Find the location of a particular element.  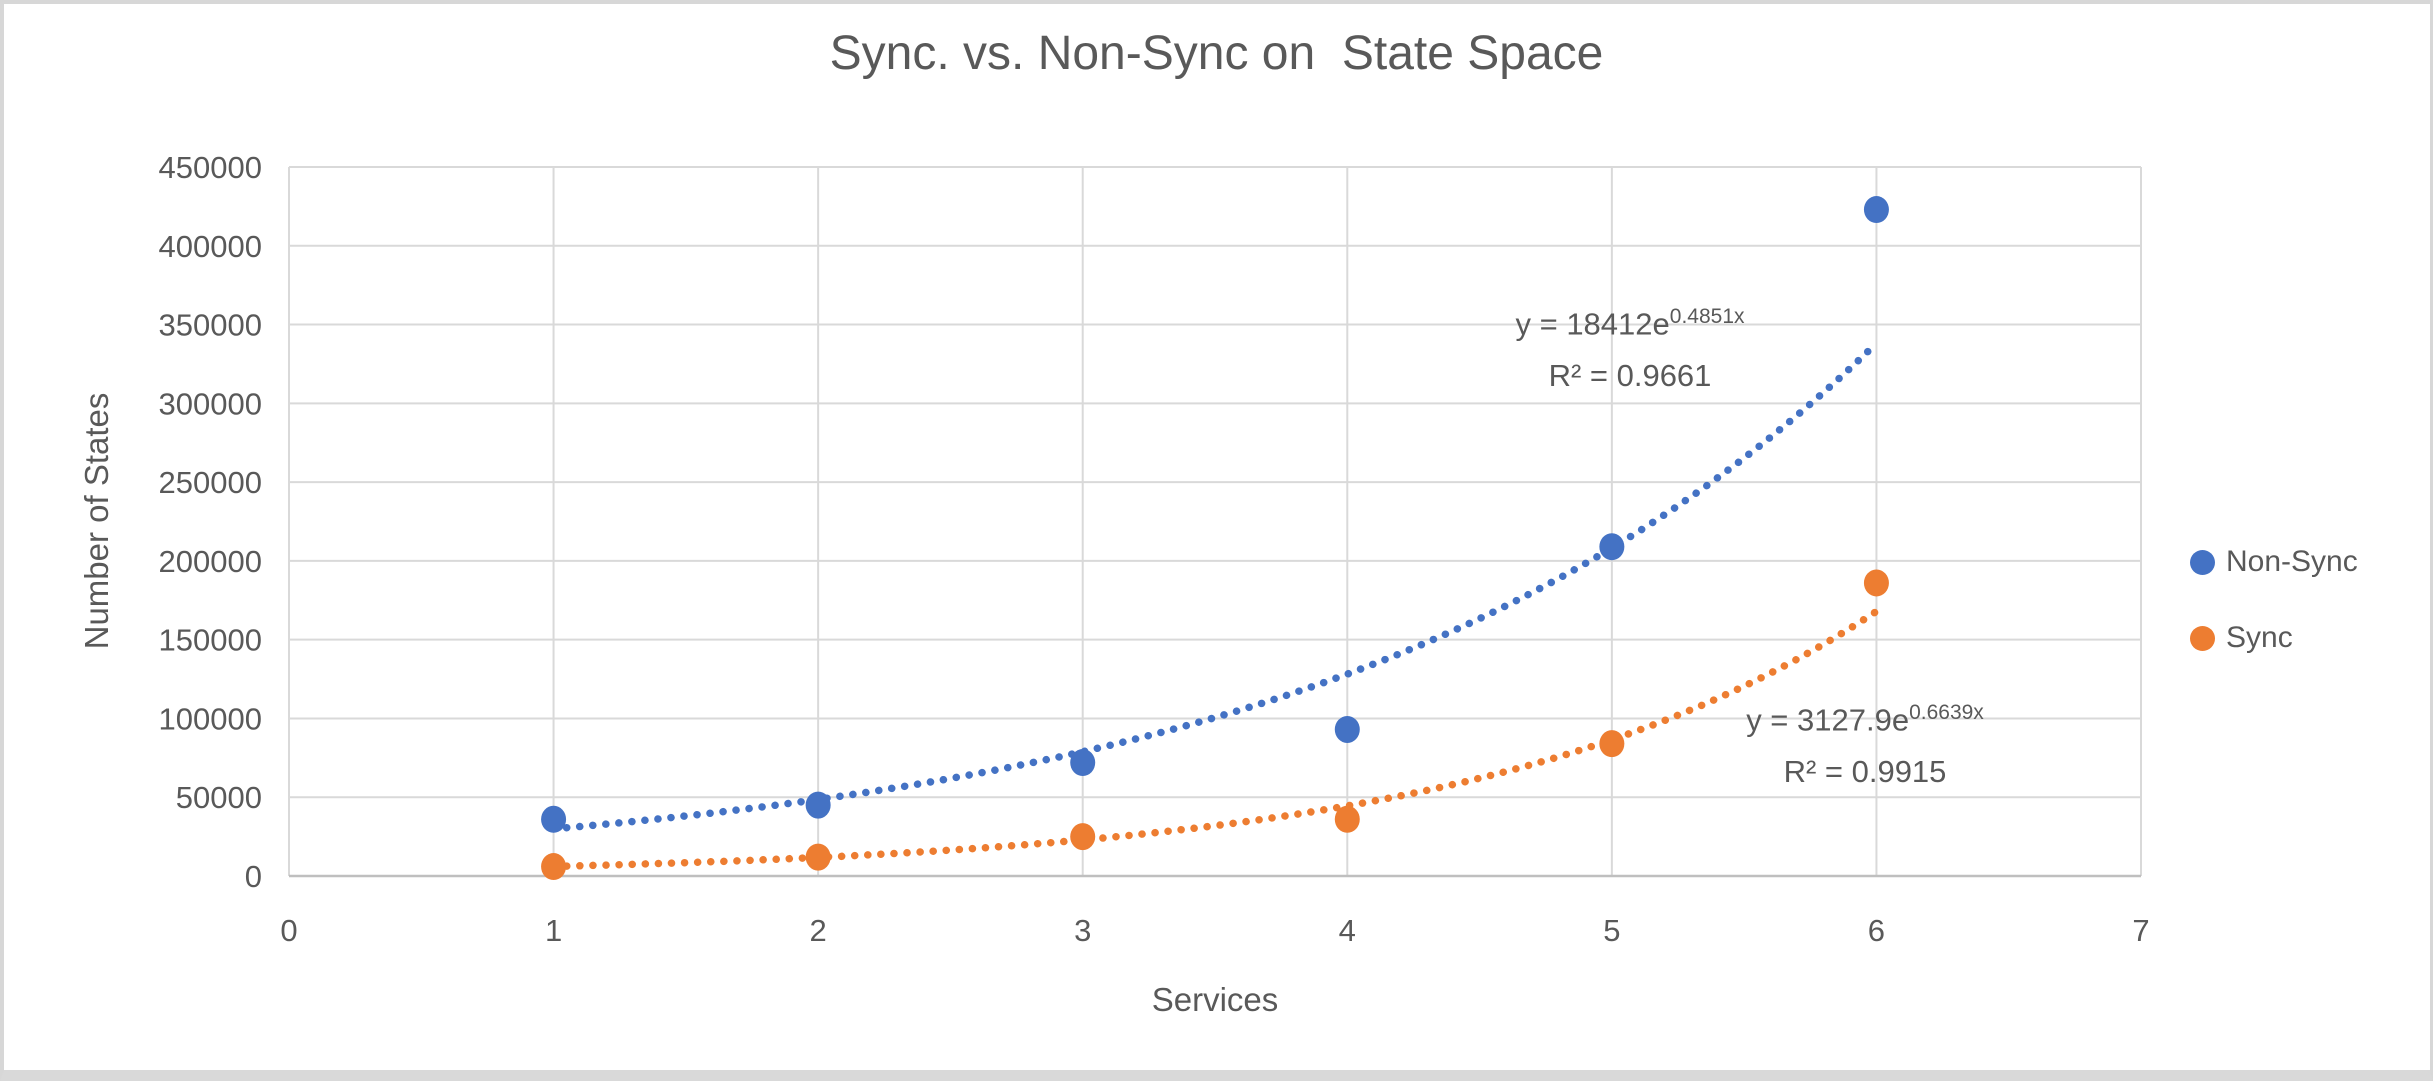

x-tick-label: 1 is located at coordinates (553, 930).